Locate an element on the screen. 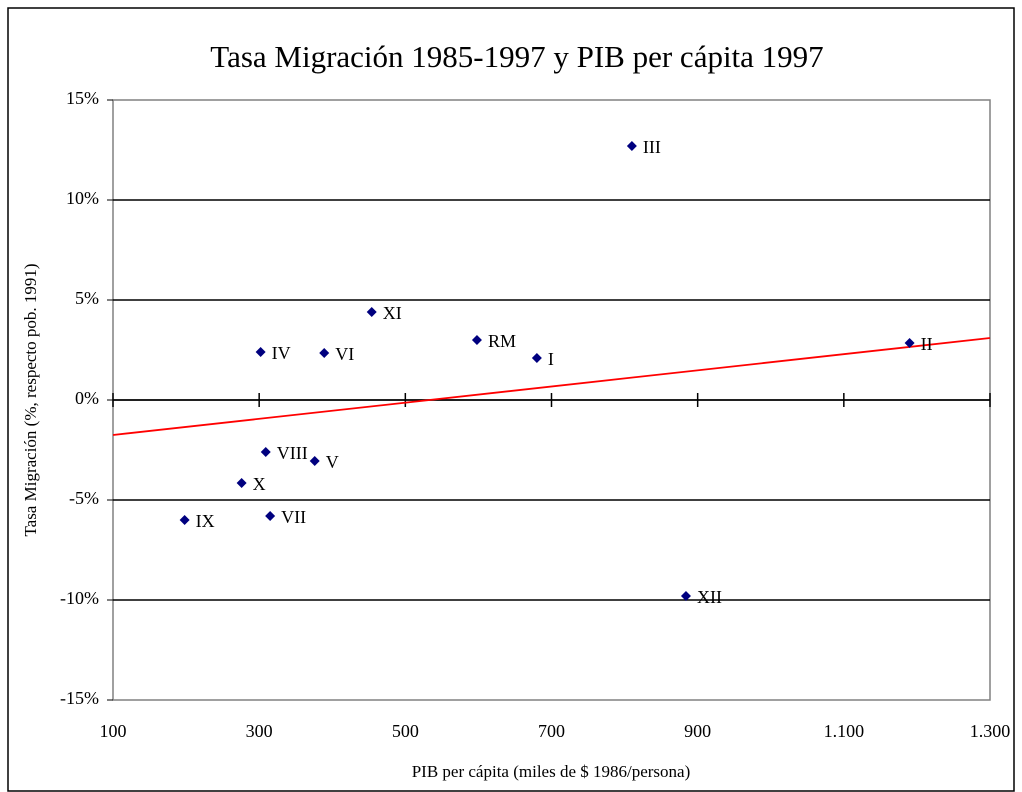 This screenshot has width=1022, height=792. point-label: XII is located at coordinates (709, 597).